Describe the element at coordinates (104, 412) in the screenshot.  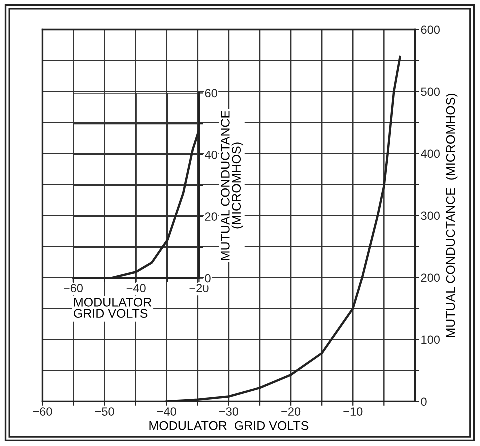
I see `x-tick-label: −50` at that location.